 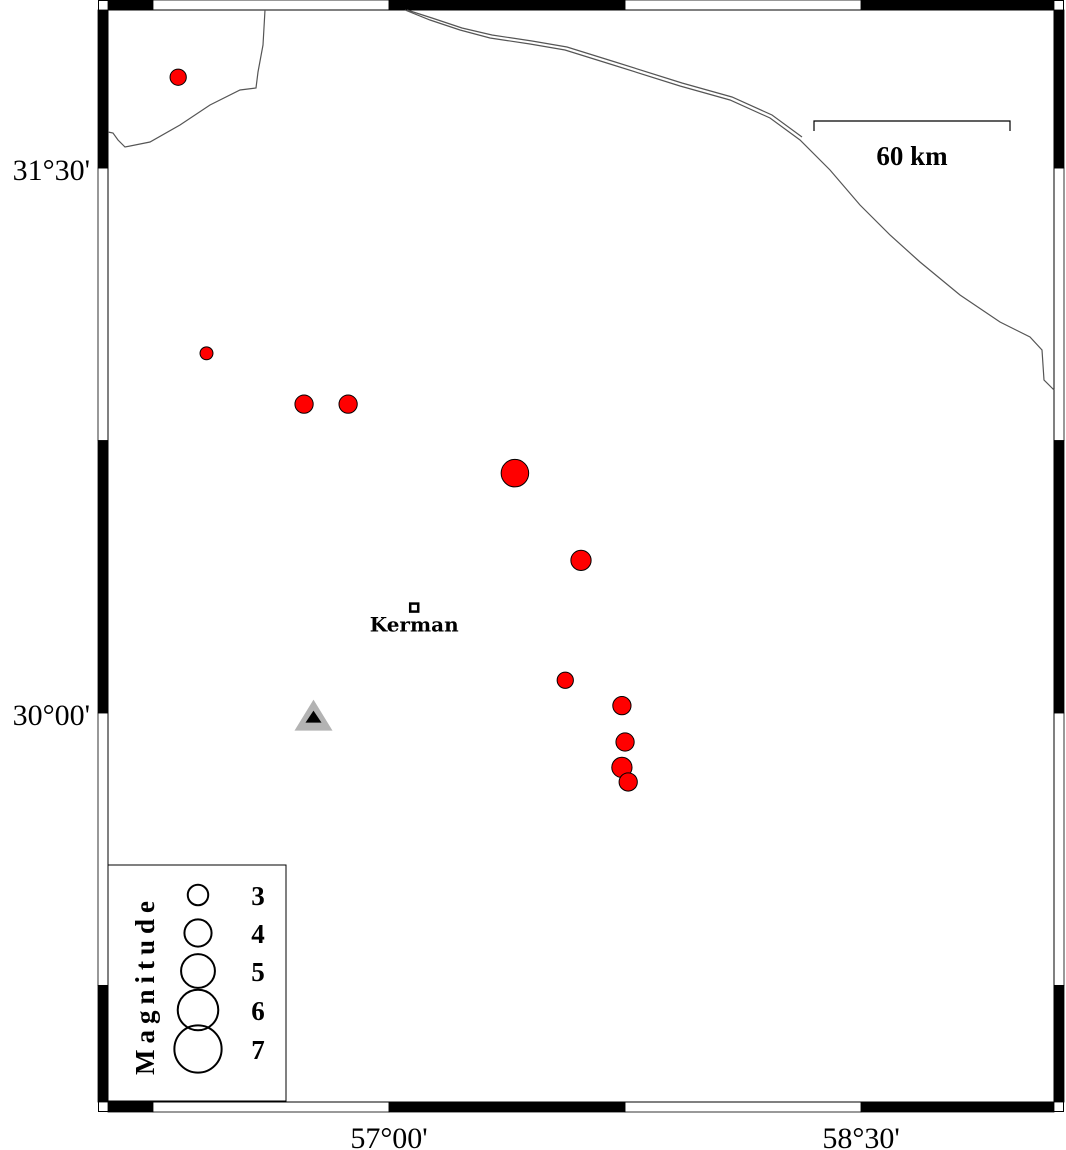 What do you see at coordinates (860, 1136) in the screenshot?
I see `longitude-label: 58°30'` at bounding box center [860, 1136].